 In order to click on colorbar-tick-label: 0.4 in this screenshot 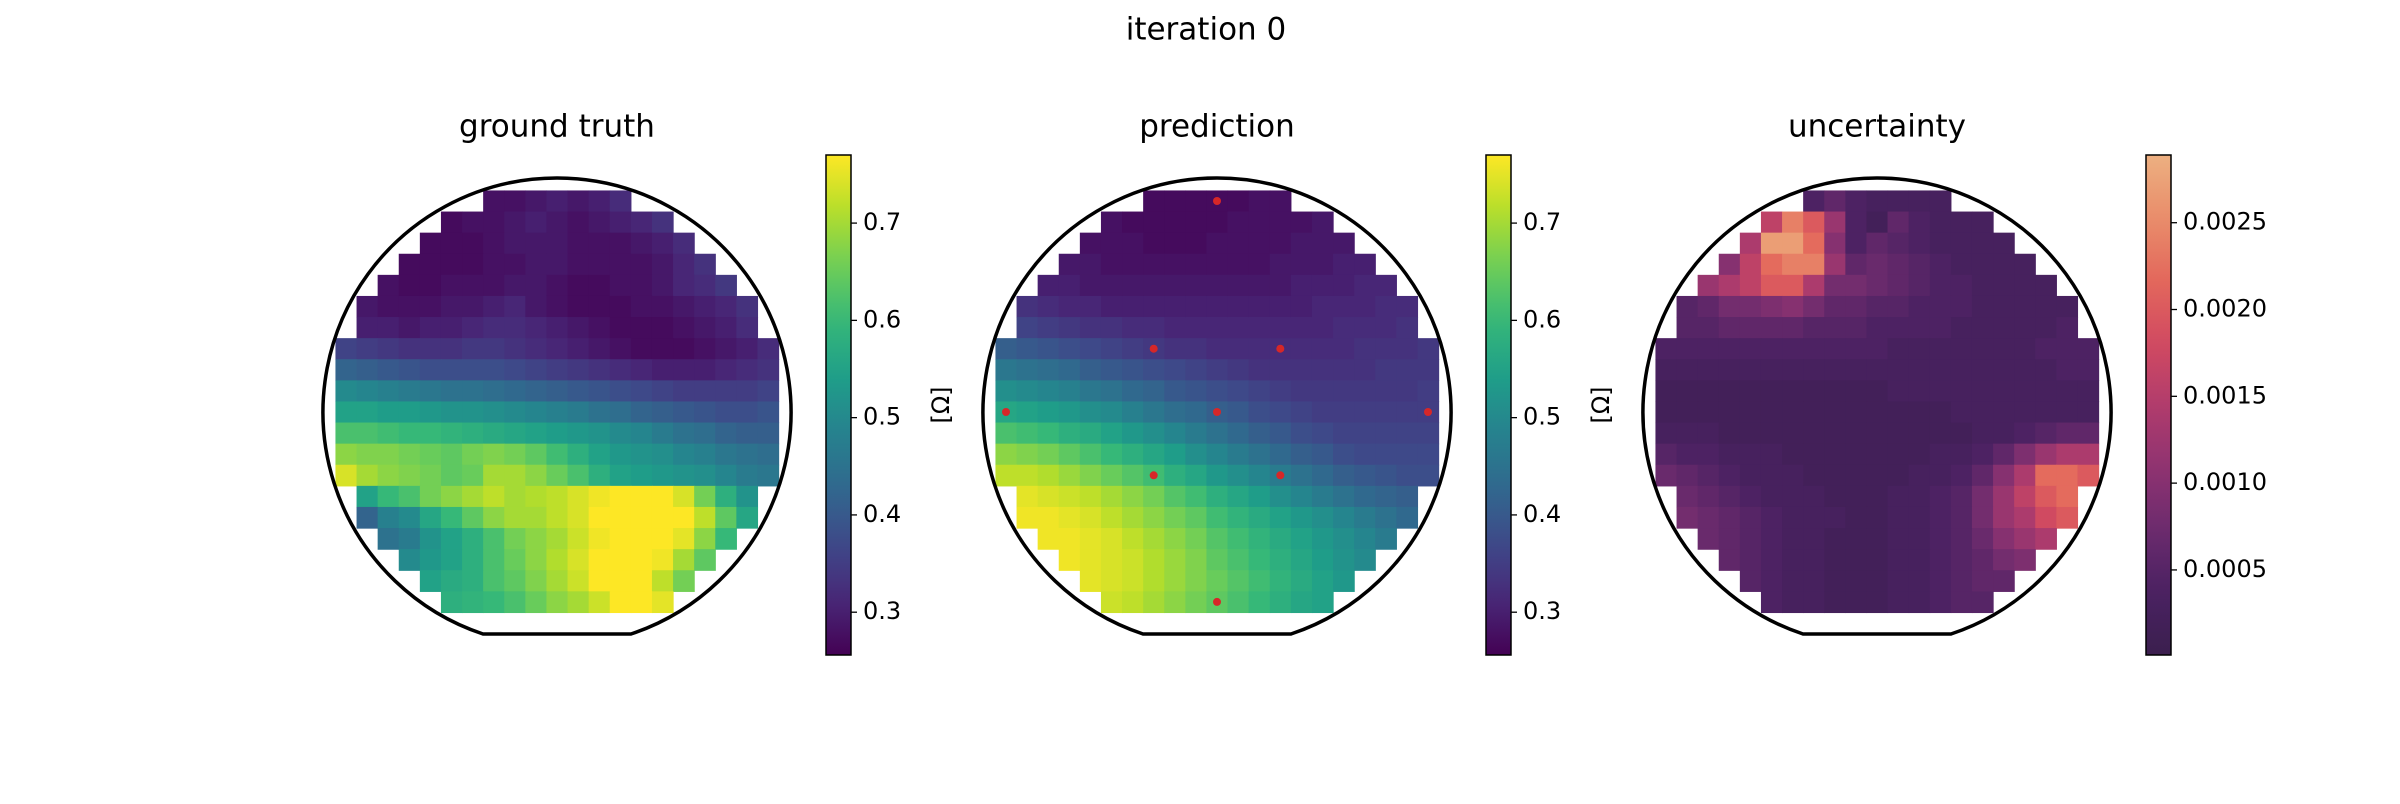, I will do `click(882, 514)`.